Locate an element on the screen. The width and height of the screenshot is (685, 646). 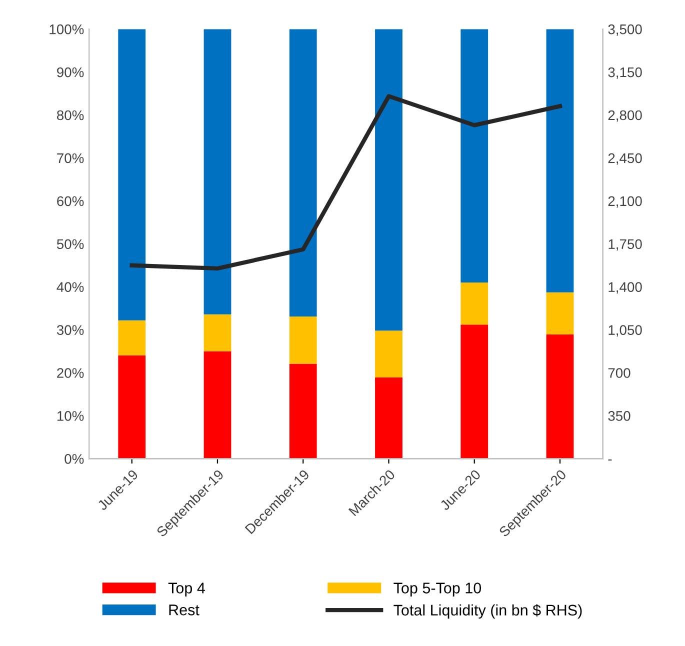
y2-tick-label: 3,150 is located at coordinates (625, 73).